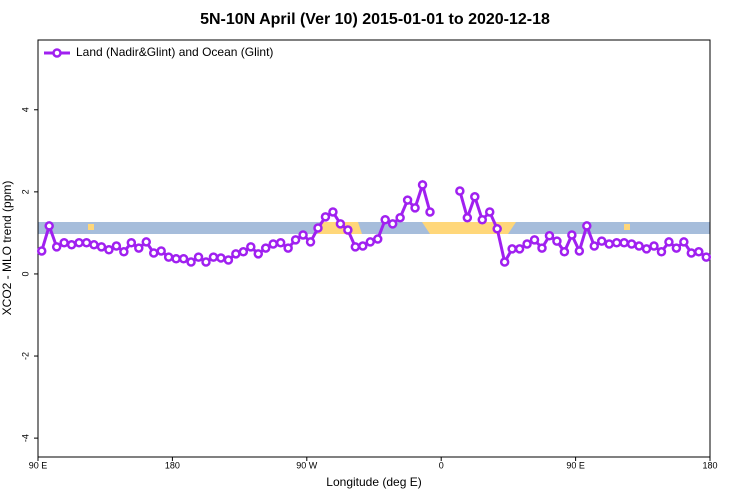 This screenshot has height=500, width=750. What do you see at coordinates (25, 109) in the screenshot?
I see `y-tick-label: 4` at bounding box center [25, 109].